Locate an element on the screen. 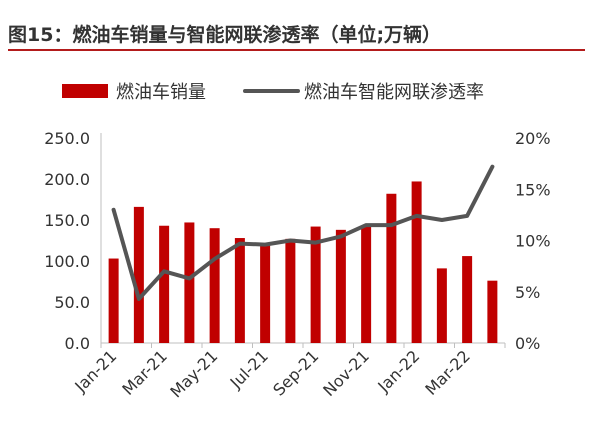 This screenshot has height=442, width=591. y2-tick-label: 0% is located at coordinates (527, 343).